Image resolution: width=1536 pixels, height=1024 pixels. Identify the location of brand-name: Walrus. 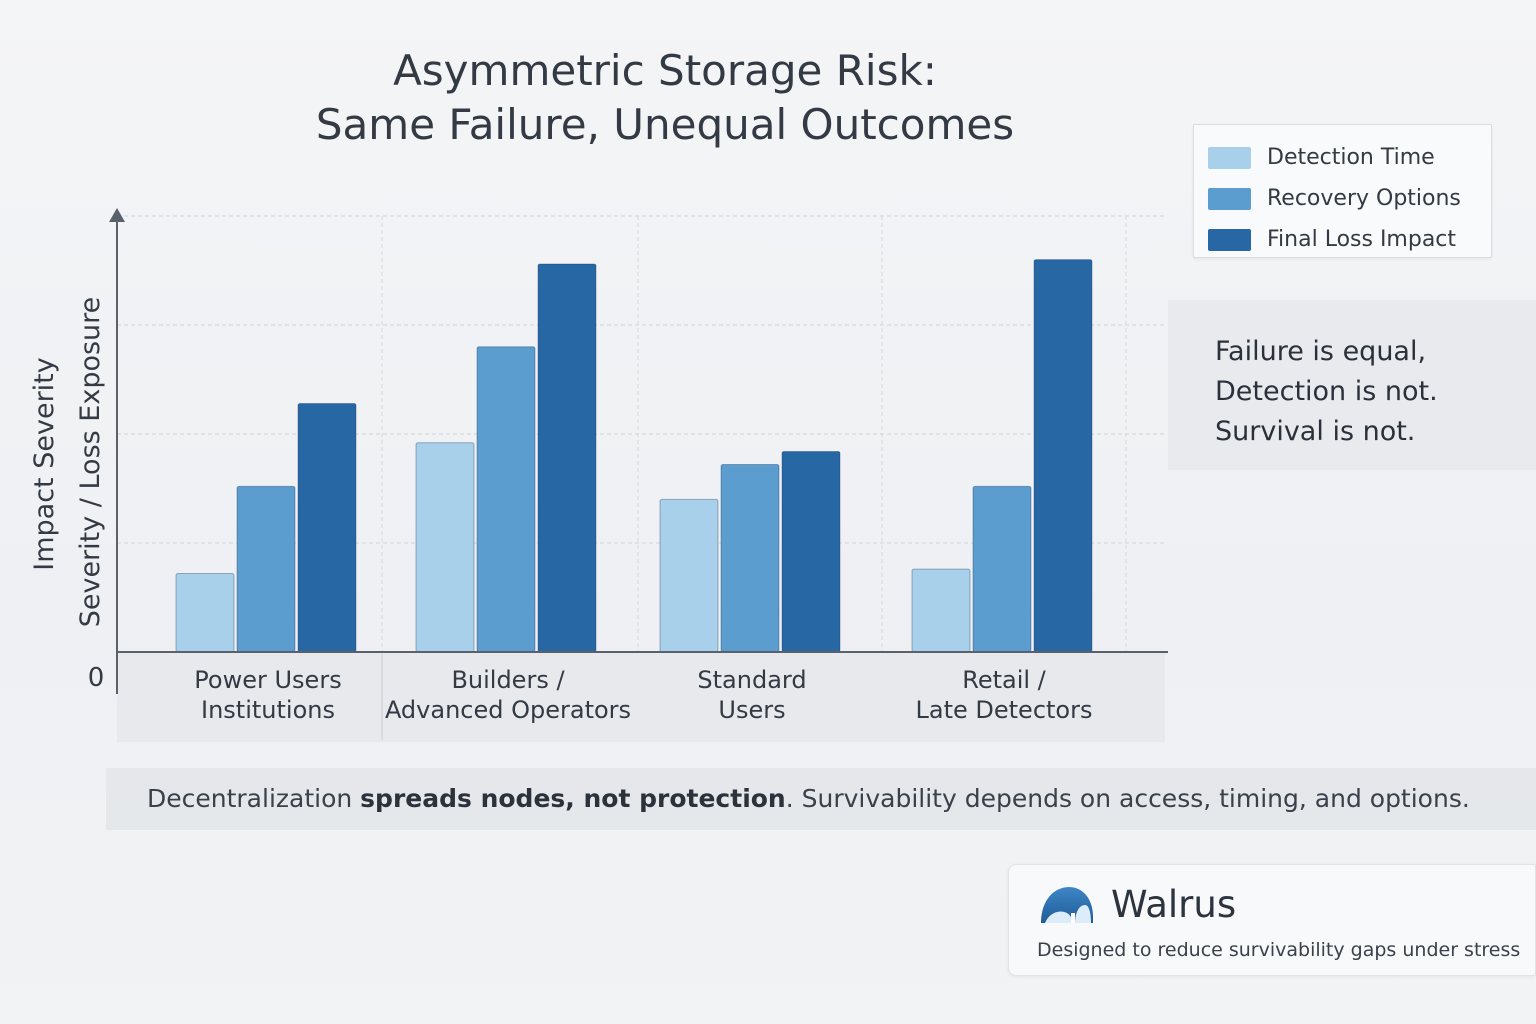
(1174, 904).